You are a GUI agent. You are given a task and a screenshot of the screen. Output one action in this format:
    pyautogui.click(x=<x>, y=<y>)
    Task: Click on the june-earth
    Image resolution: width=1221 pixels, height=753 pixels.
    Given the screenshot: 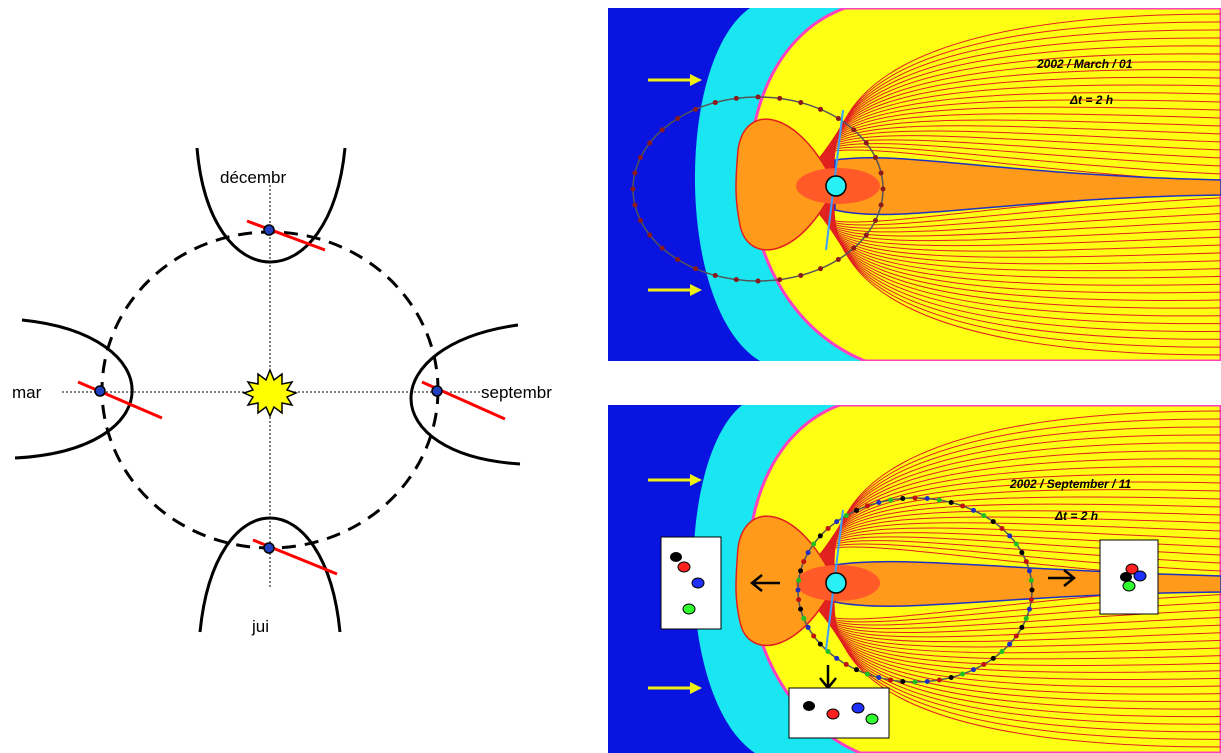 What is the action you would take?
    pyautogui.click(x=269, y=548)
    